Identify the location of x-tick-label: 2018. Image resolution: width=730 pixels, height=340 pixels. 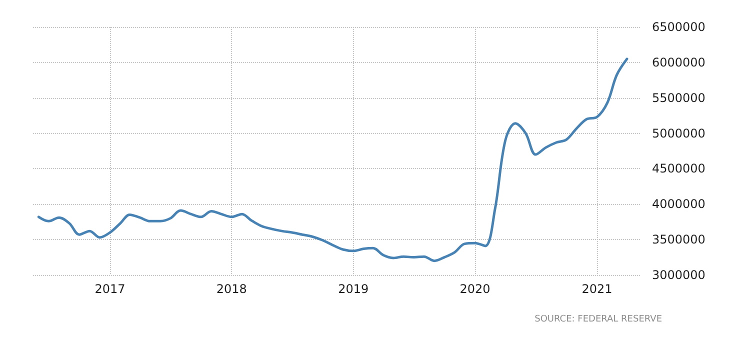
(231, 289).